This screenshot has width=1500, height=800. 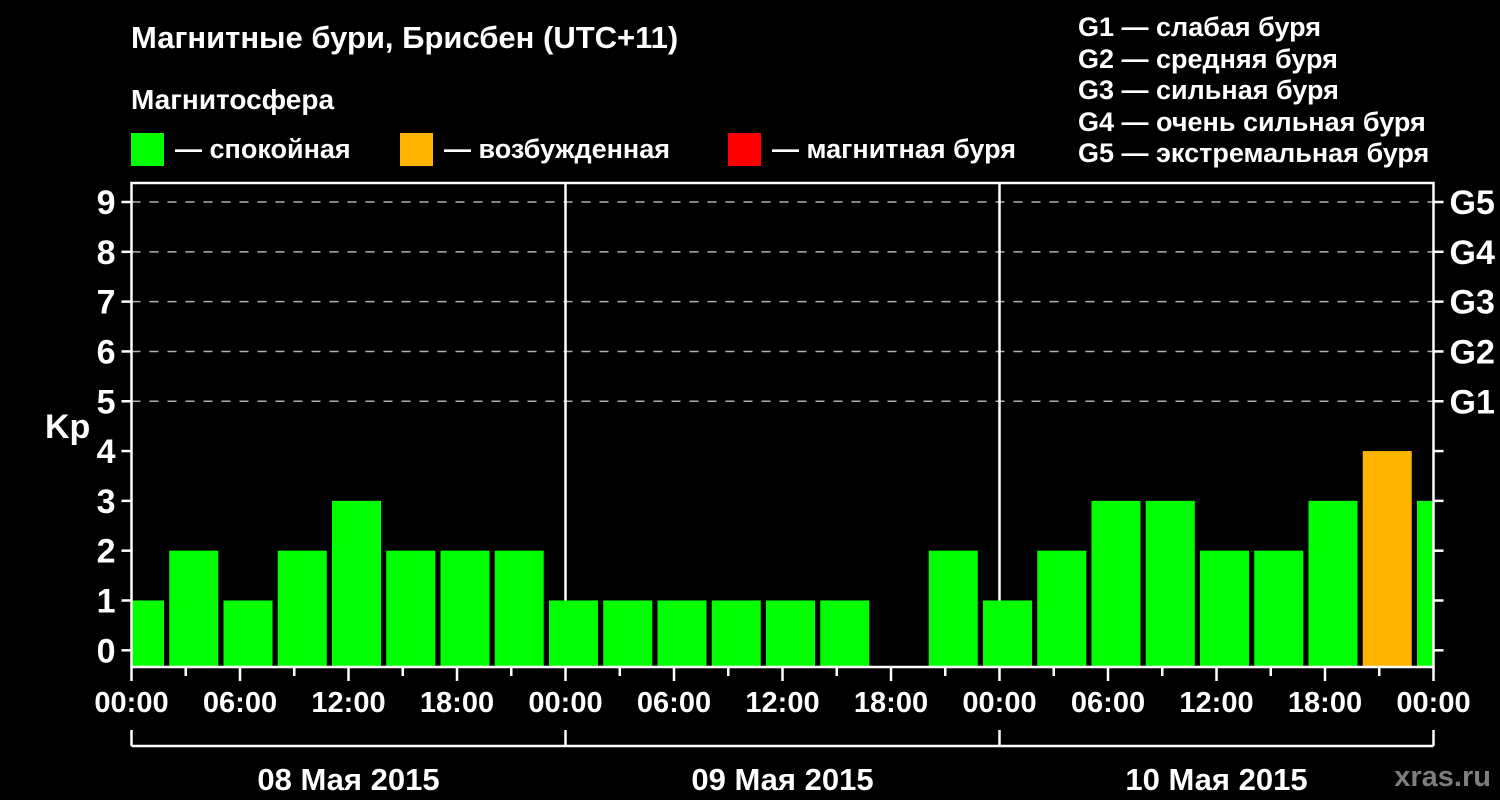 What do you see at coordinates (1208, 90) in the screenshot?
I see `g-legend-line-3: G3 — сильная буря` at bounding box center [1208, 90].